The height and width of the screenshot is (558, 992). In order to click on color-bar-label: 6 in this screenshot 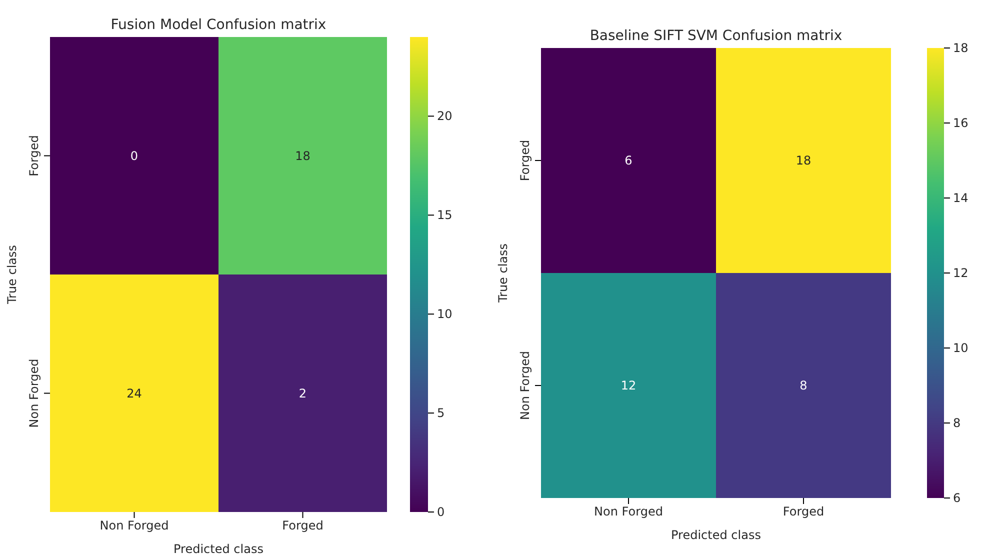, I will do `click(957, 497)`.